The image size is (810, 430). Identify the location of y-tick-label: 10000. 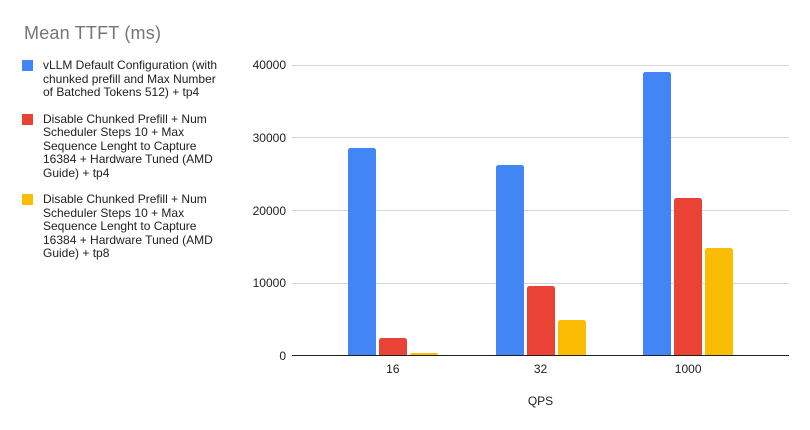
(269, 283).